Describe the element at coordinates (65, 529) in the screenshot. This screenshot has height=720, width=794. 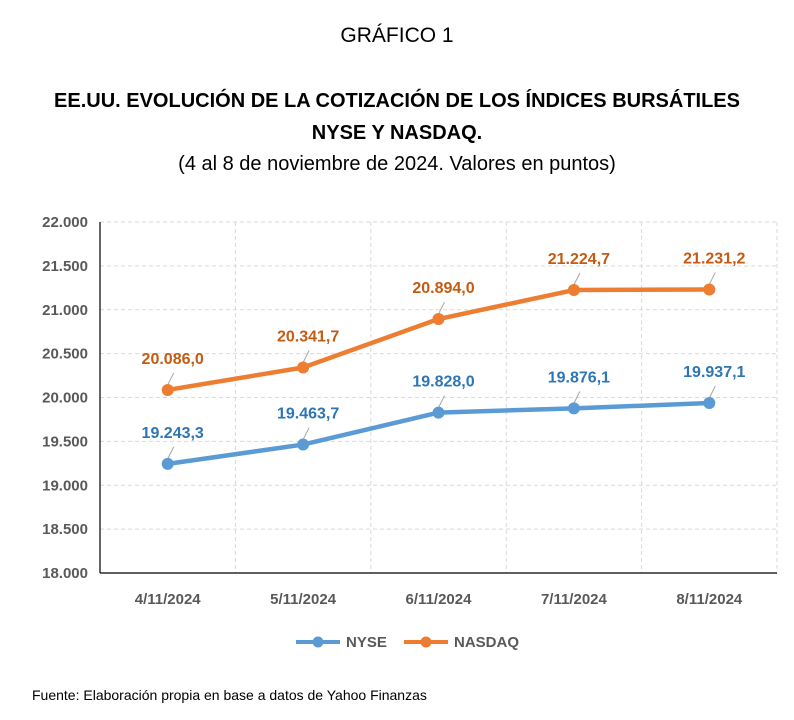
I see `y-tick-label: 18.500` at that location.